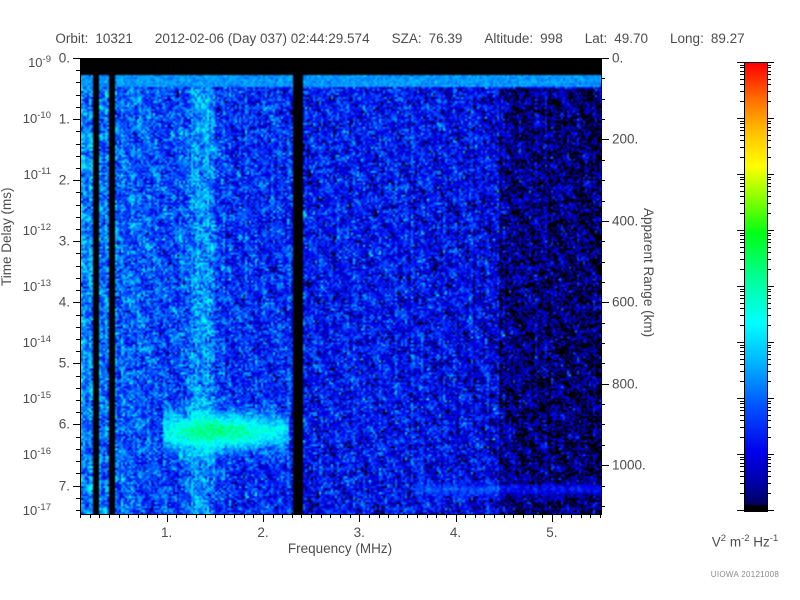 Image resolution: width=800 pixels, height=600 pixels. What do you see at coordinates (64, 363) in the screenshot?
I see `y-axis-left-tick-label: 5.` at bounding box center [64, 363].